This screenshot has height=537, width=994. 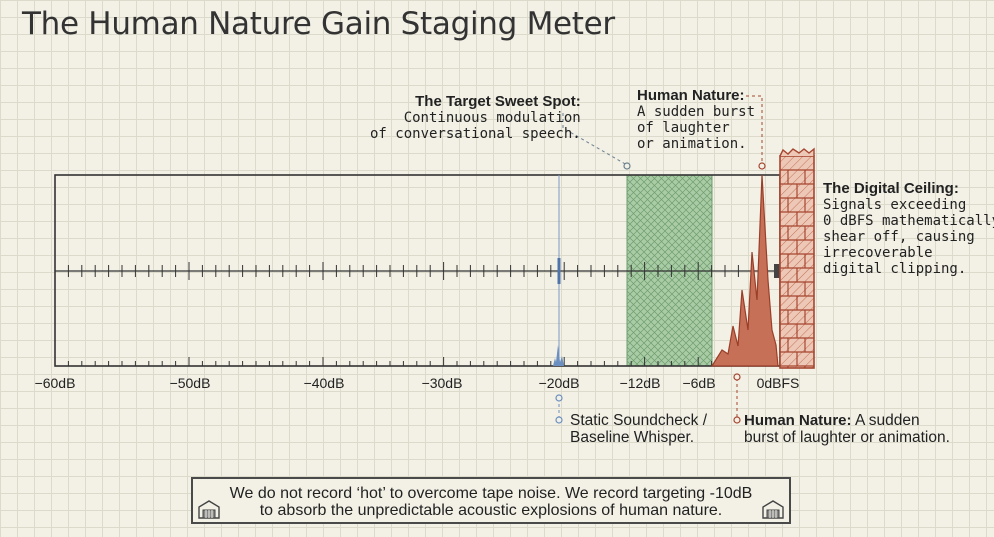 I want to click on digital-ceiling-line: irrecoverable, so click(x=878, y=253).